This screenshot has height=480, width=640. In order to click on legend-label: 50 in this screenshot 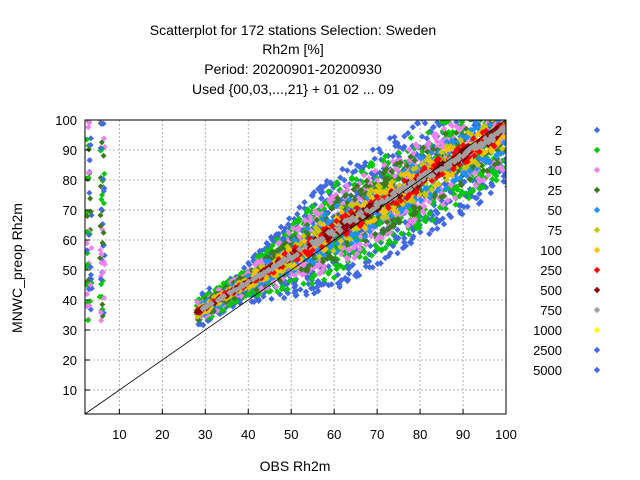, I will do `click(555, 210)`.